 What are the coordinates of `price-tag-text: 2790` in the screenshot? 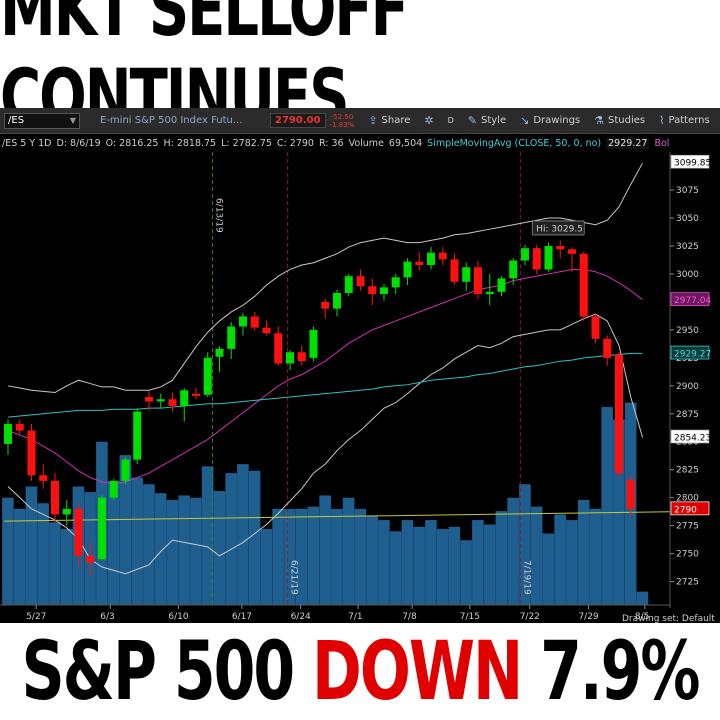 It's located at (685, 510).